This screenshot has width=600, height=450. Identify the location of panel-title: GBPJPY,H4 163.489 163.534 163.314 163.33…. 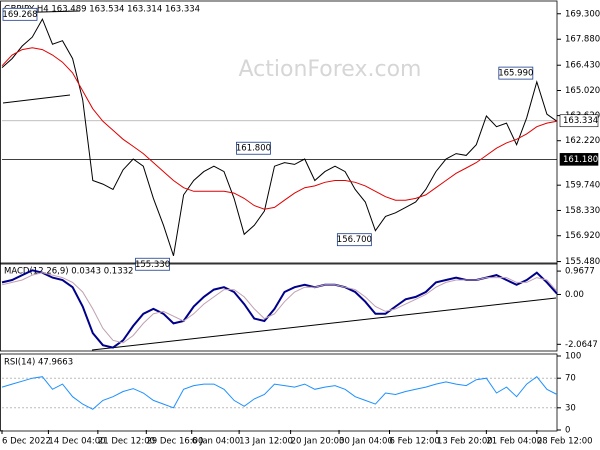
(102, 10).